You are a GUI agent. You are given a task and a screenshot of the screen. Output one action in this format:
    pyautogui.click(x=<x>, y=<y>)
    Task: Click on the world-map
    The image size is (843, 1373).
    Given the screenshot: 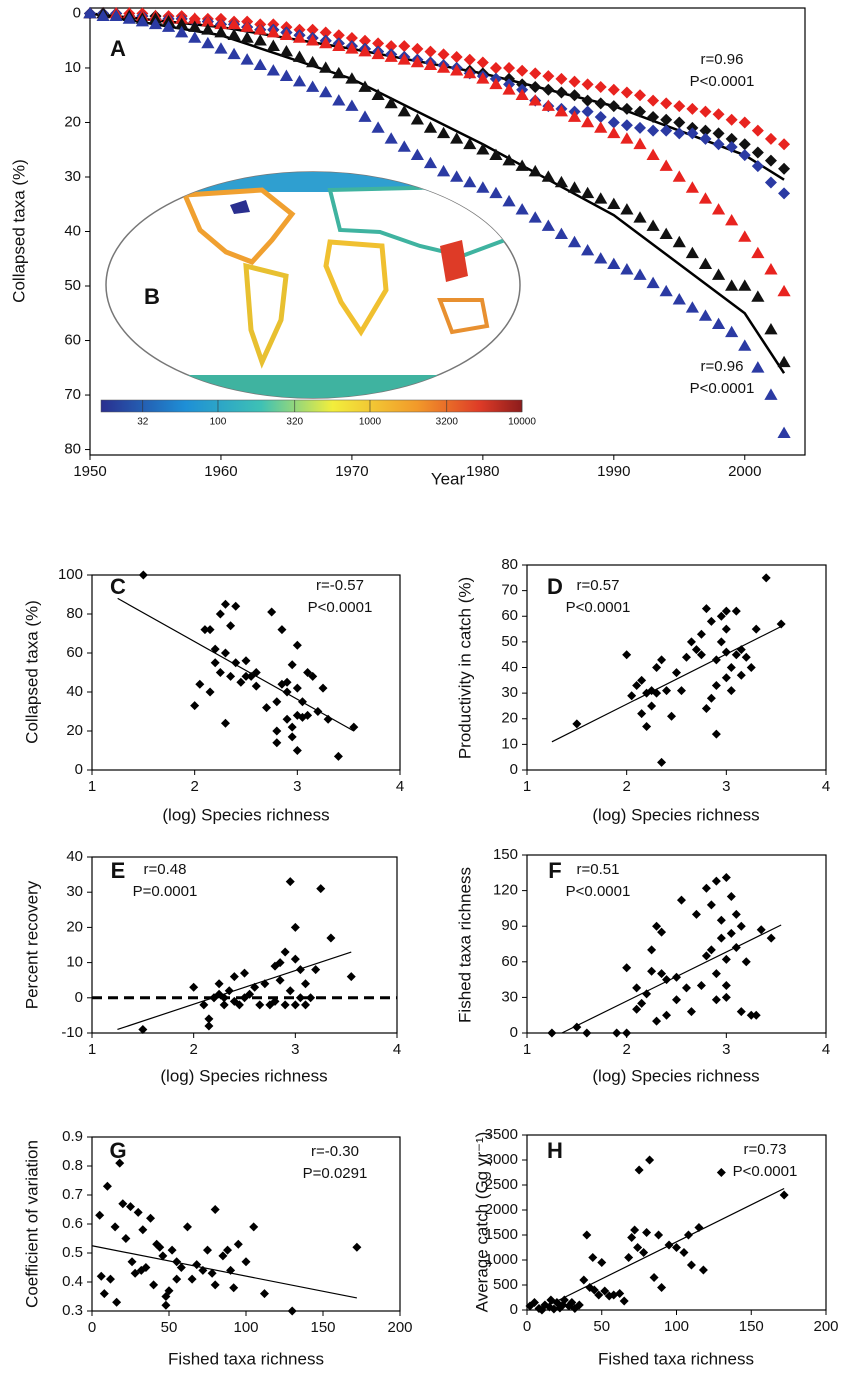 What is the action you would take?
    pyautogui.click(x=311, y=292)
    